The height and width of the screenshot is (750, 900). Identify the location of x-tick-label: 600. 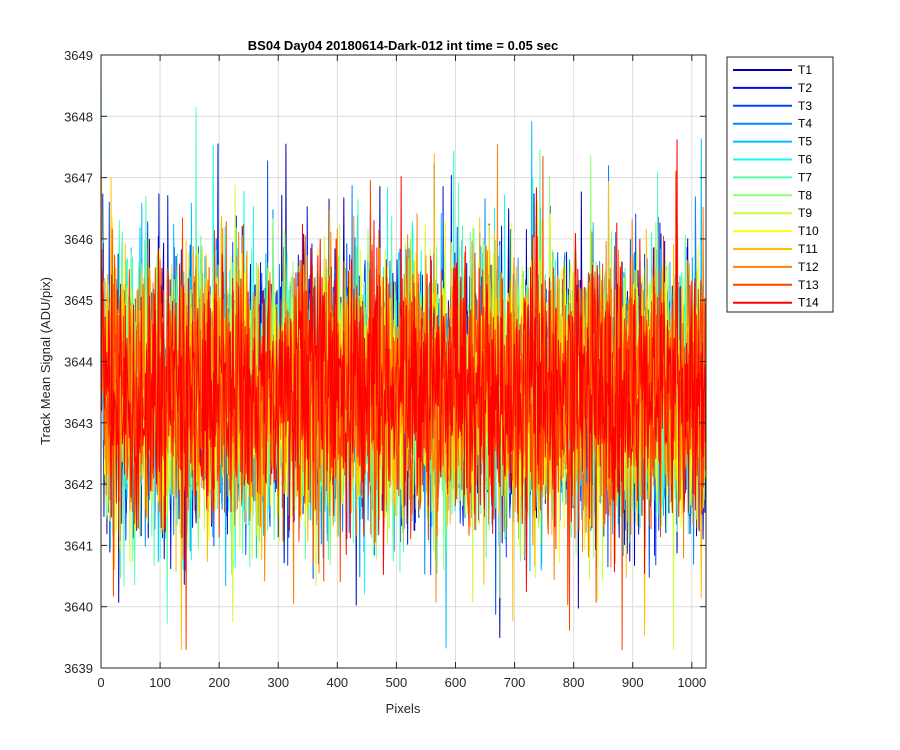
(456, 682).